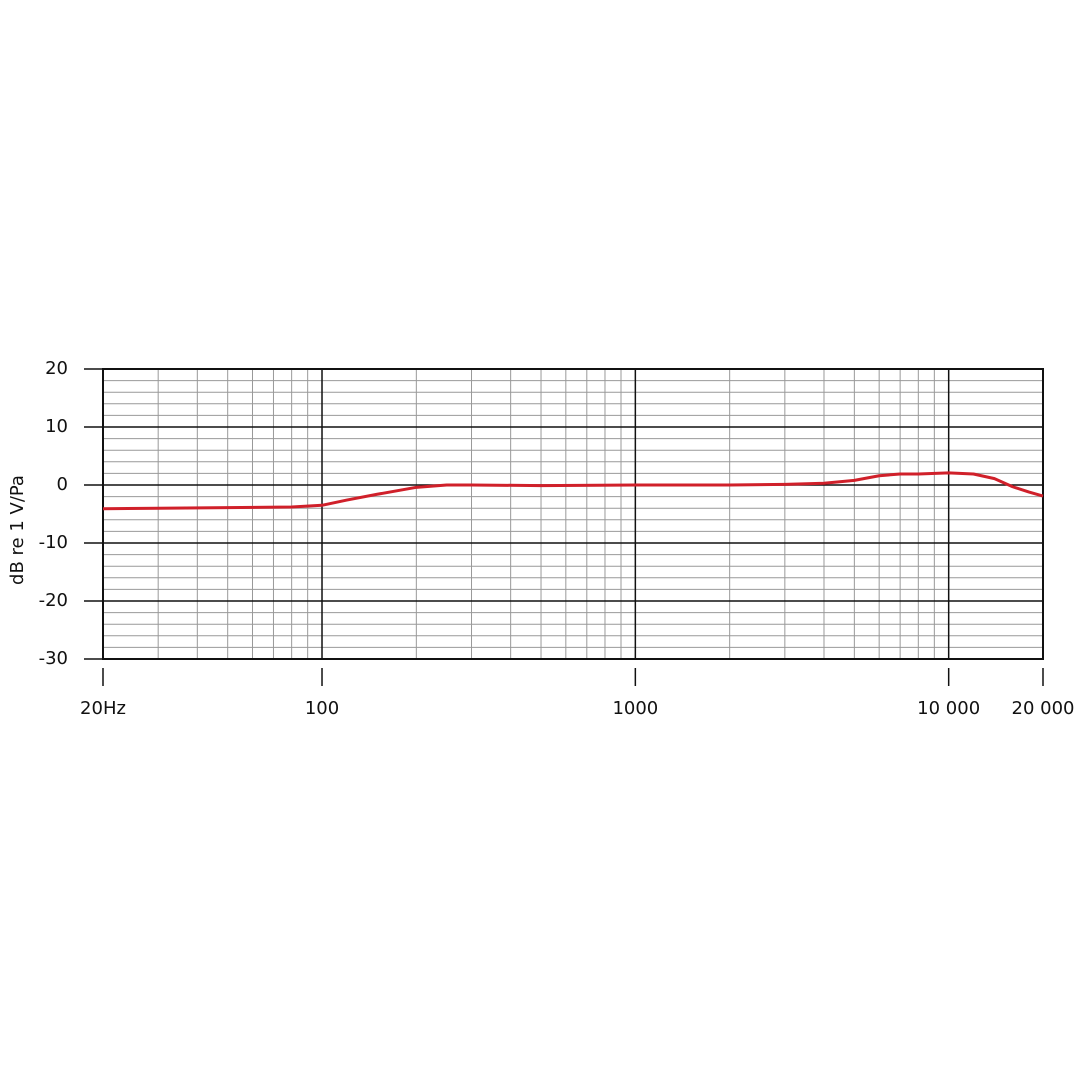  Describe the element at coordinates (53, 542) in the screenshot. I see `y-tick-label: -10` at that location.